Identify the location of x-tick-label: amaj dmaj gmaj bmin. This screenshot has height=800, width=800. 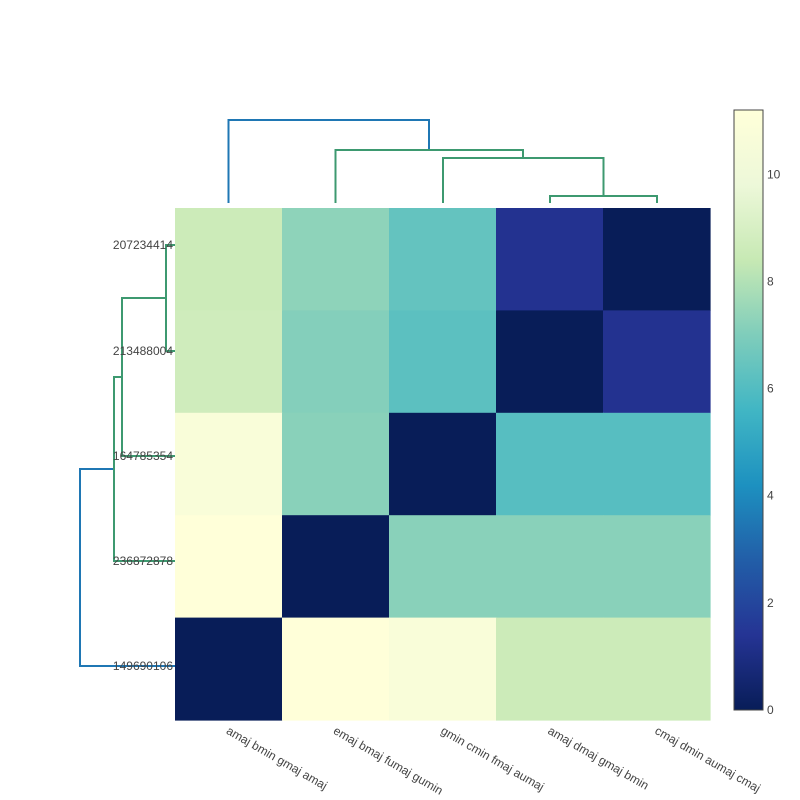
(599, 757).